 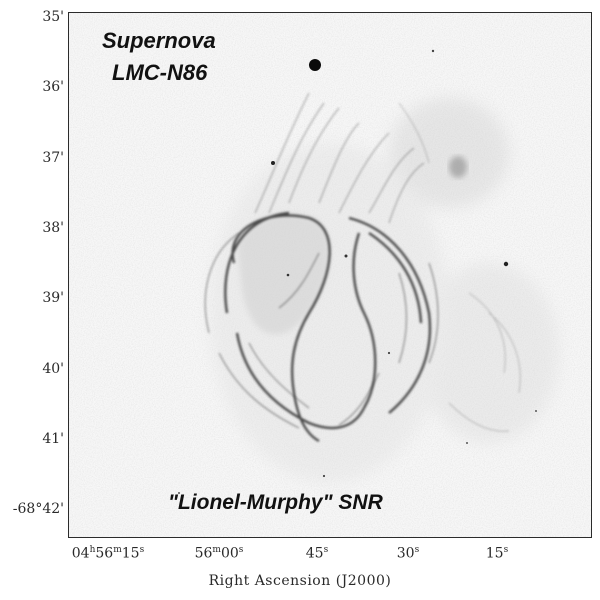 What do you see at coordinates (38, 509) in the screenshot?
I see `y-tick-label: -68°42'` at bounding box center [38, 509].